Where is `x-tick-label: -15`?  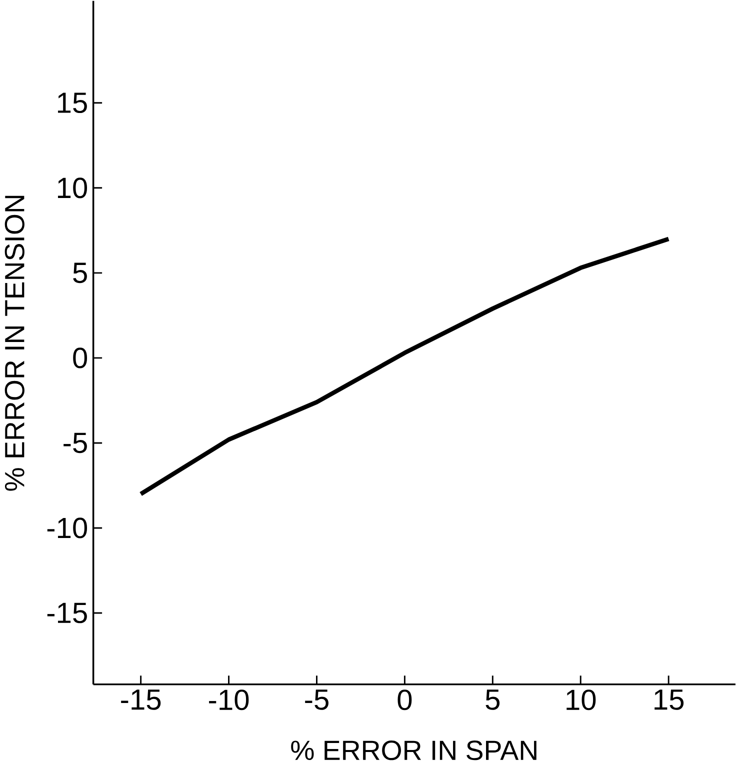
x-tick-label: -15 is located at coordinates (140, 700).